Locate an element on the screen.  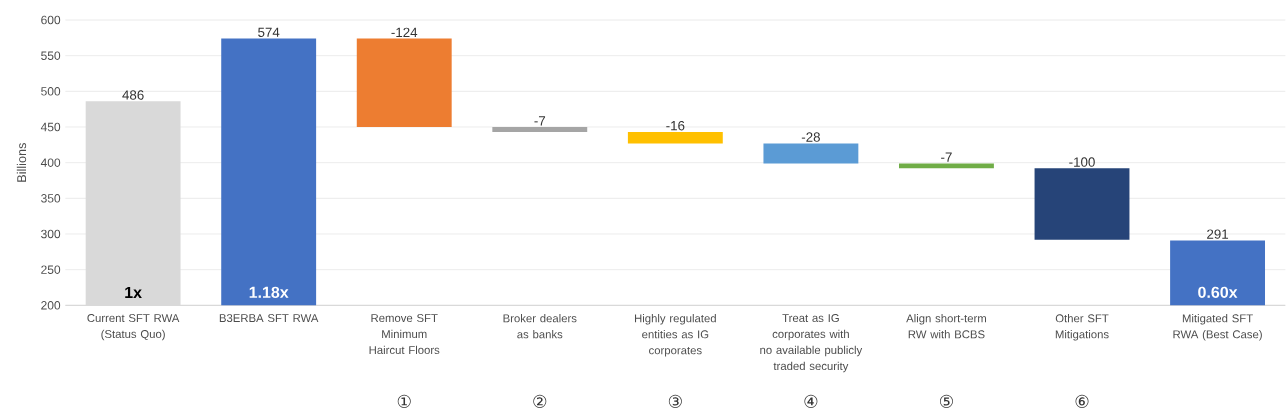
y-tick-label: 400 is located at coordinates (50, 162).